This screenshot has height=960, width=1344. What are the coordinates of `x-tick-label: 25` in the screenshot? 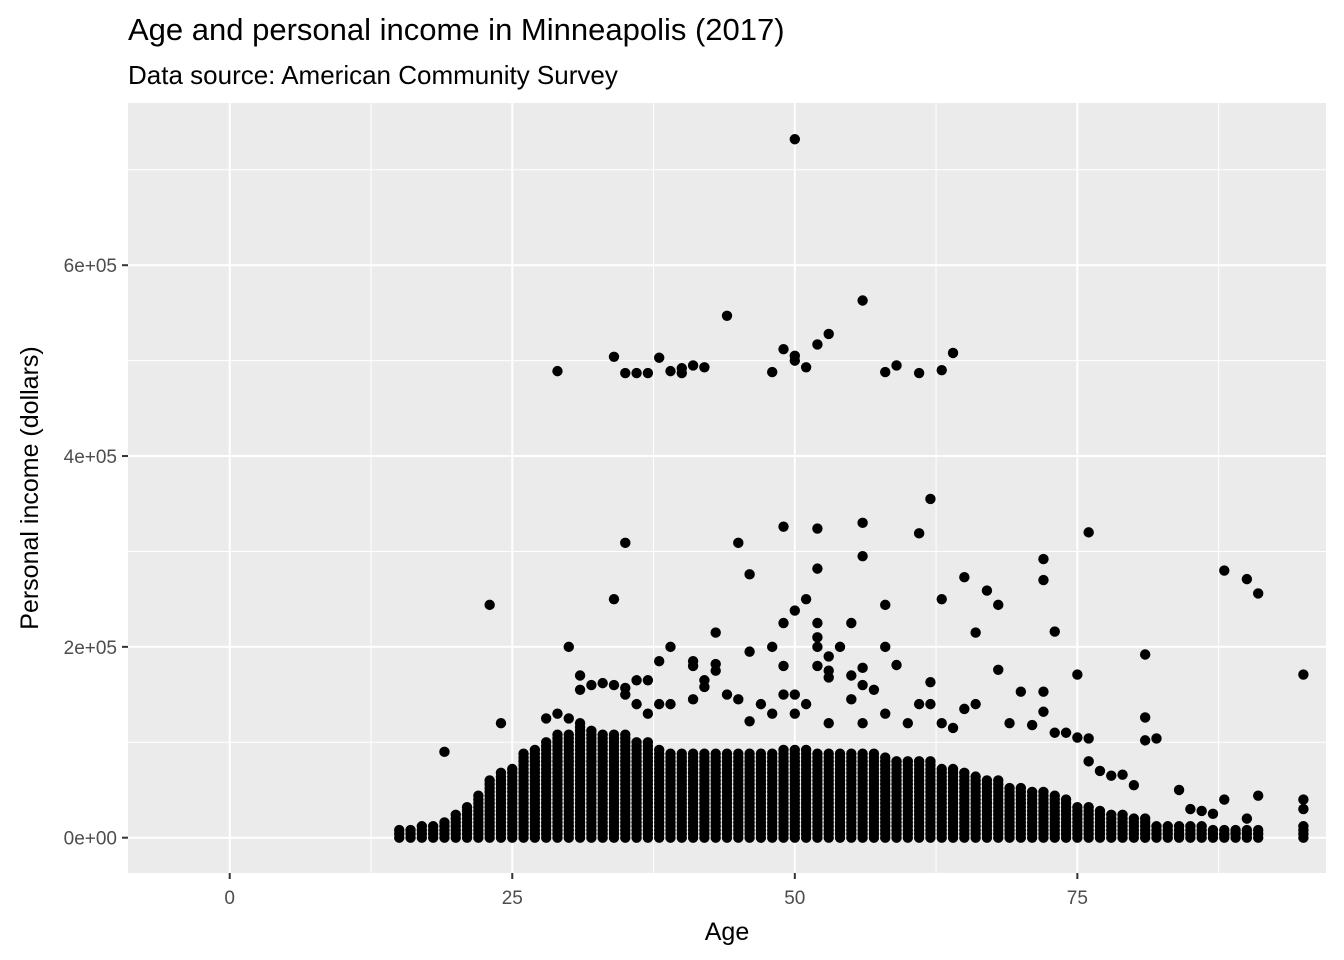 It's located at (512, 898).